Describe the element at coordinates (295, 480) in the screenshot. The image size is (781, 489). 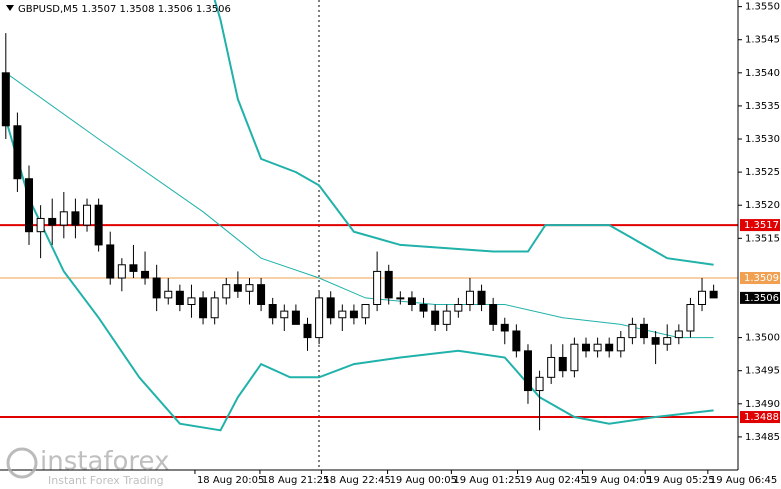
I see `x-tick-label: 18 Aug 21:25` at that location.